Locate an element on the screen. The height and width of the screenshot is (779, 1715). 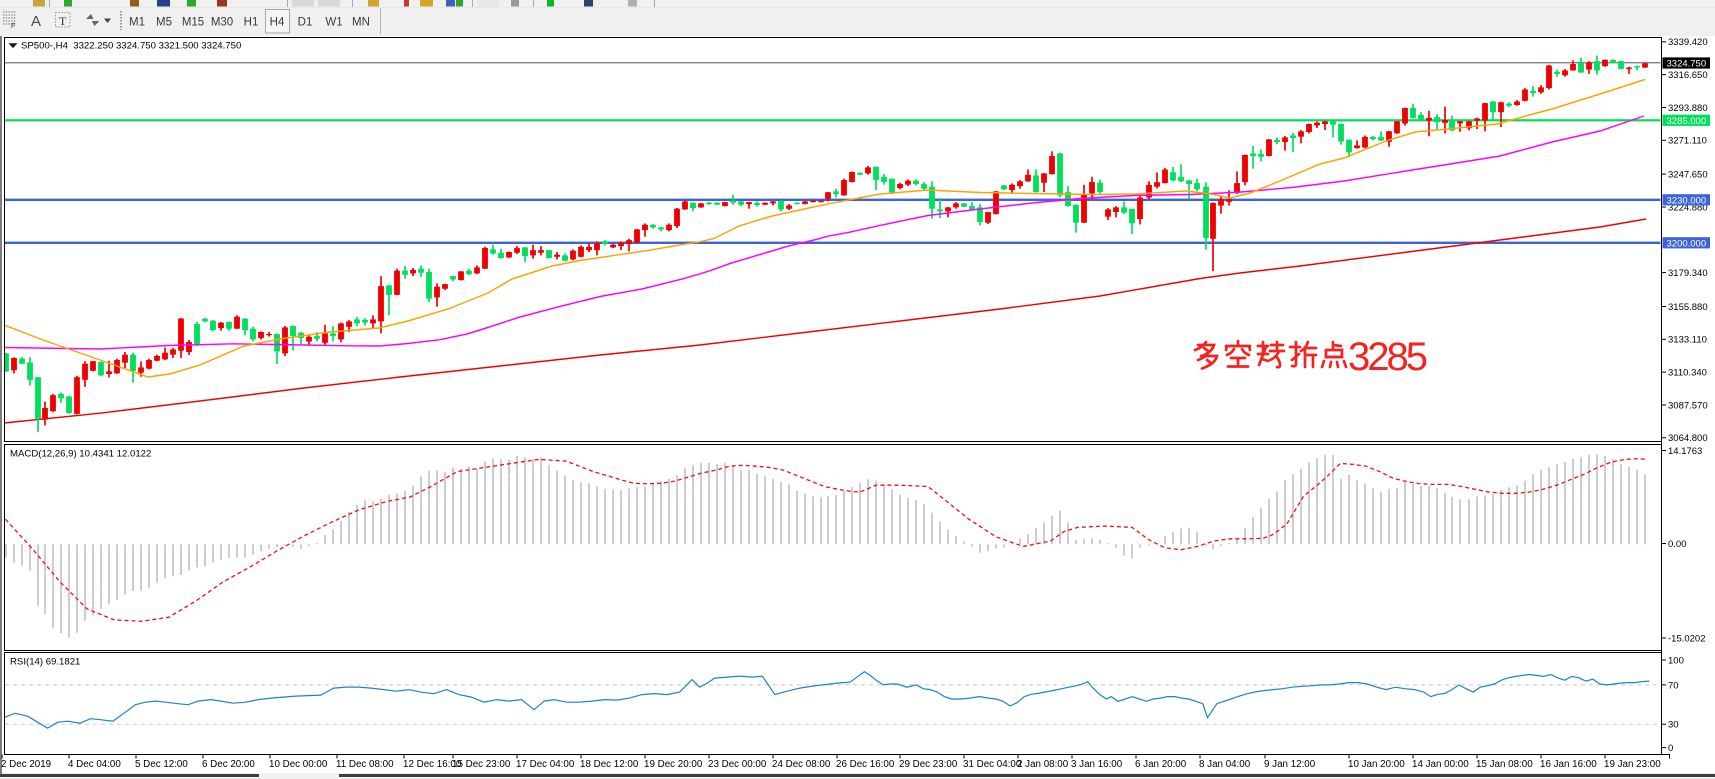
svg-text: 3200.000 is located at coordinates (1687, 243).